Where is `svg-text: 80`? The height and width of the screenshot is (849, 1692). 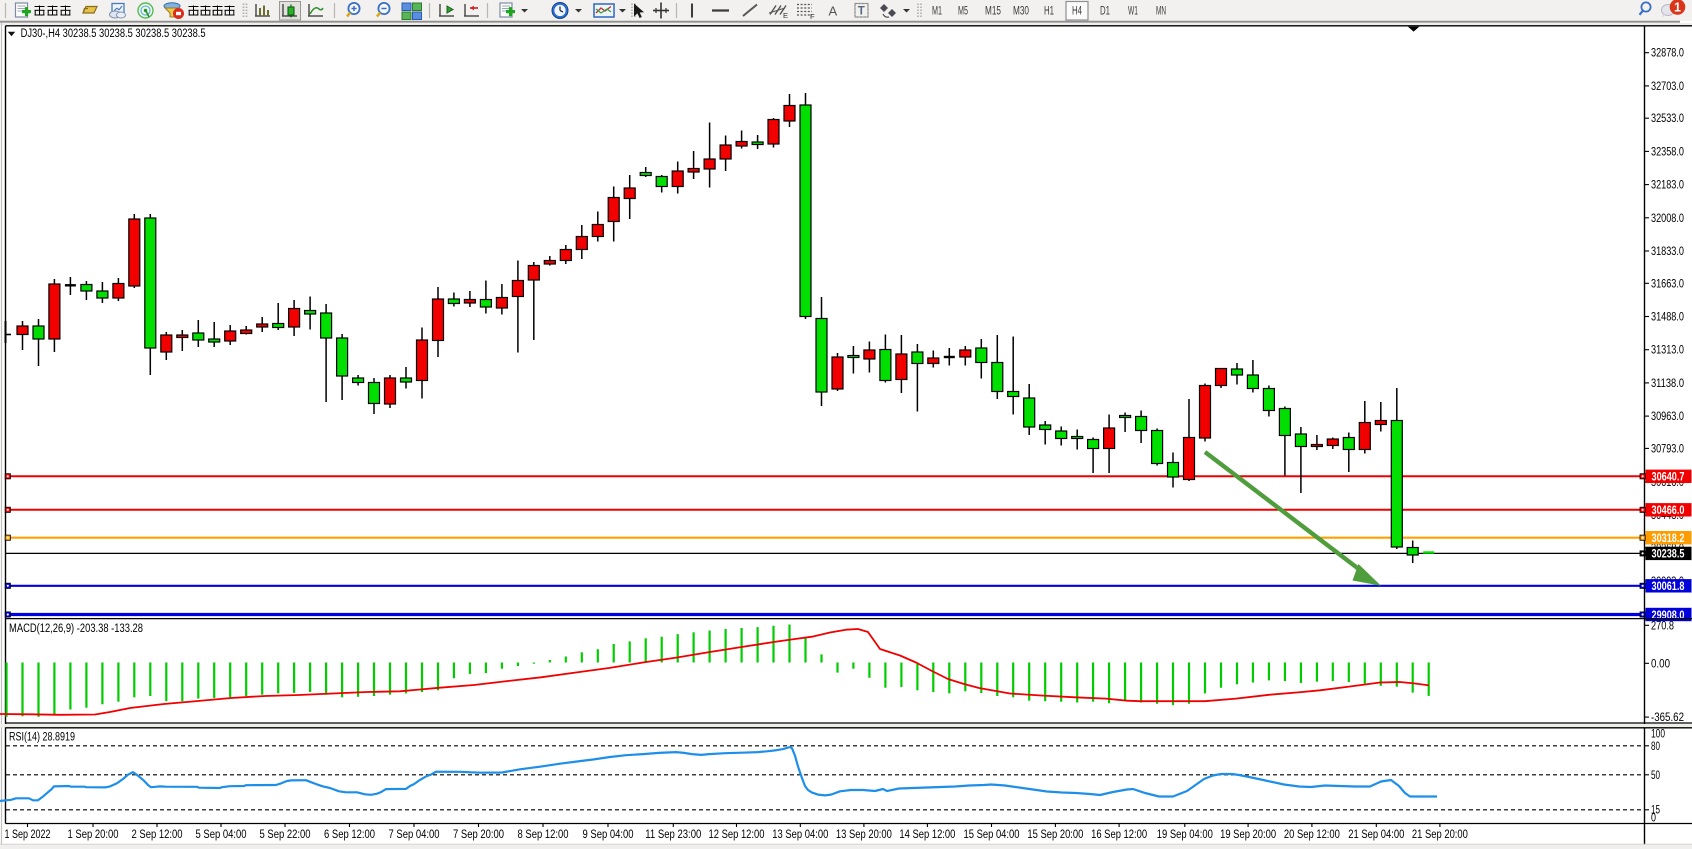
svg-text: 80 is located at coordinates (1655, 747).